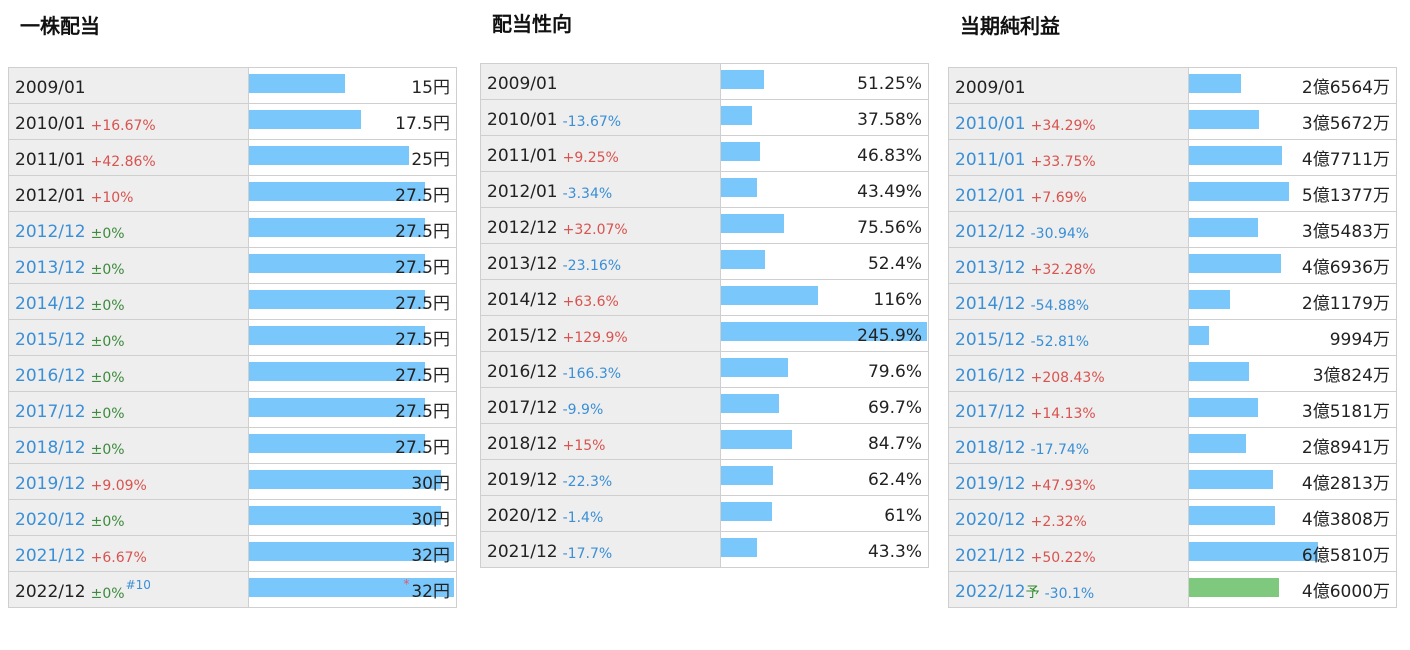 The width and height of the screenshot is (1410, 650). I want to click on value-label: 69.7%, so click(894, 408).